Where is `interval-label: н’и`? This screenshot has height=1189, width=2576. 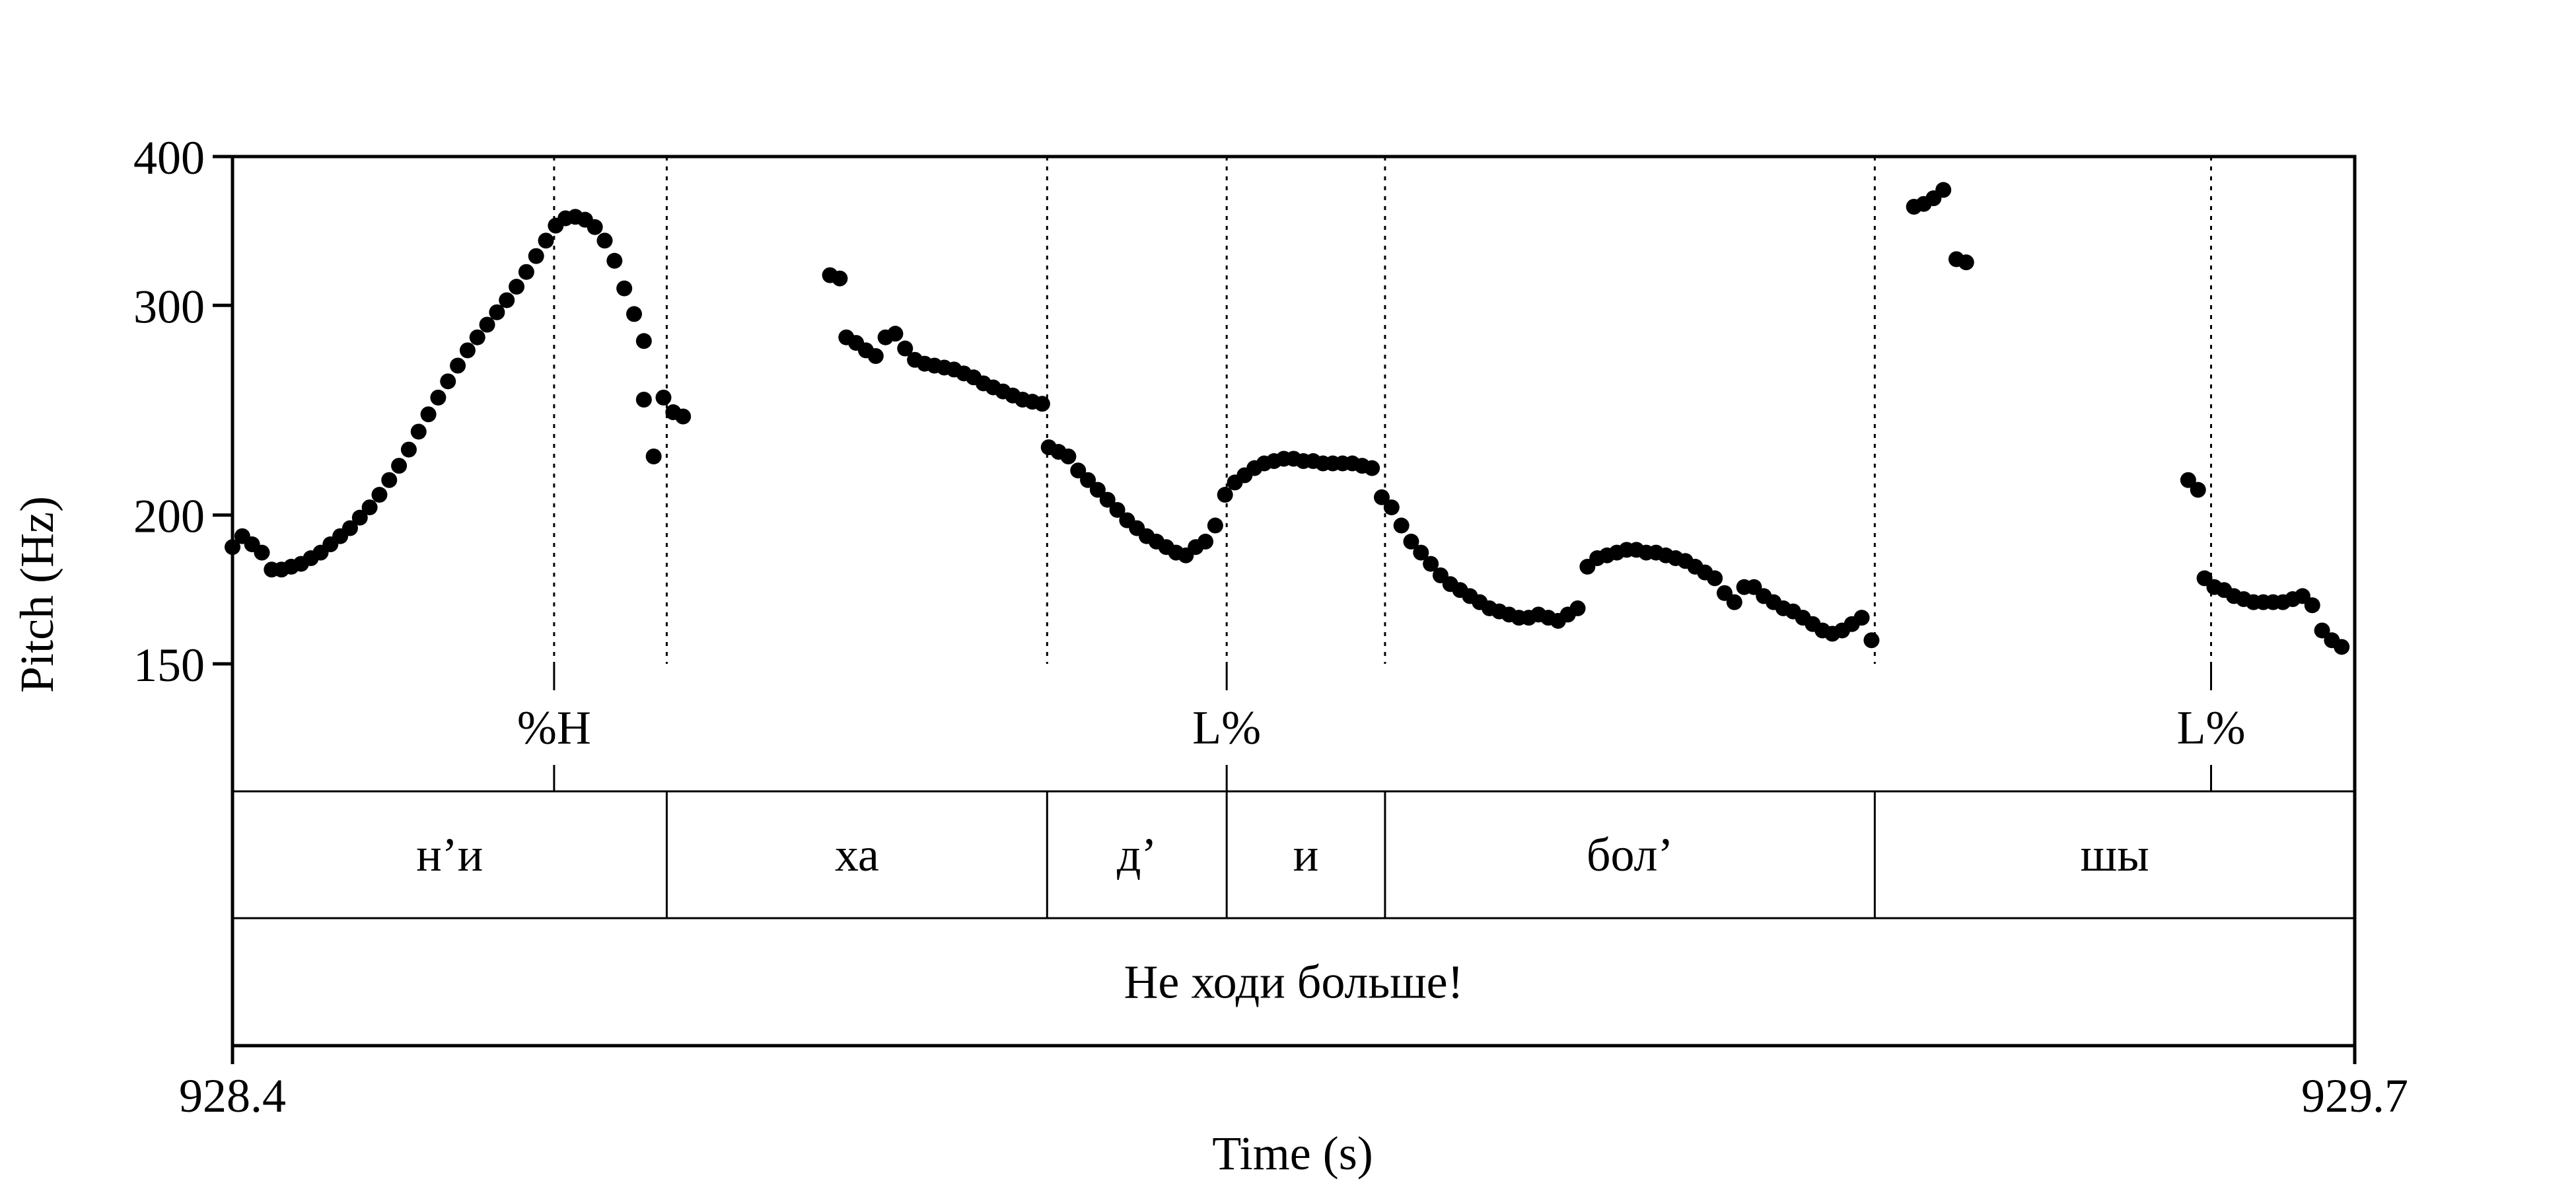 interval-label: н’и is located at coordinates (450, 854).